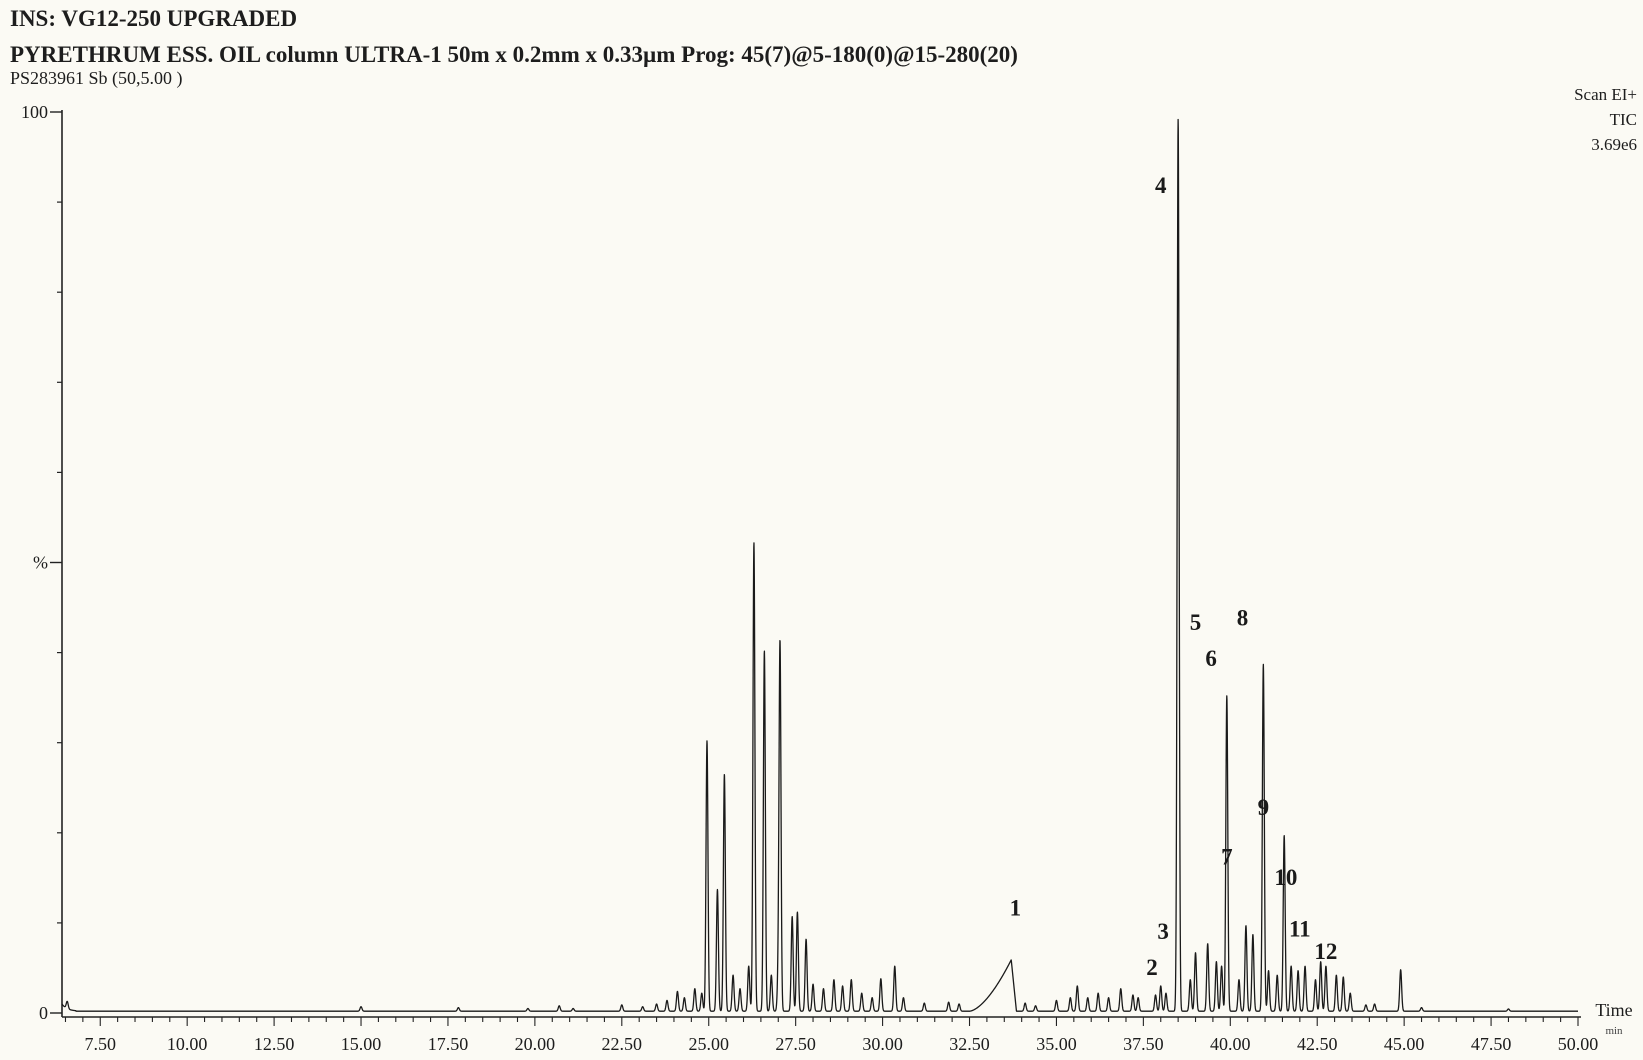 This screenshot has height=1060, width=1643. What do you see at coordinates (1230, 1044) in the screenshot?
I see `x-tick-label: 40.00` at bounding box center [1230, 1044].